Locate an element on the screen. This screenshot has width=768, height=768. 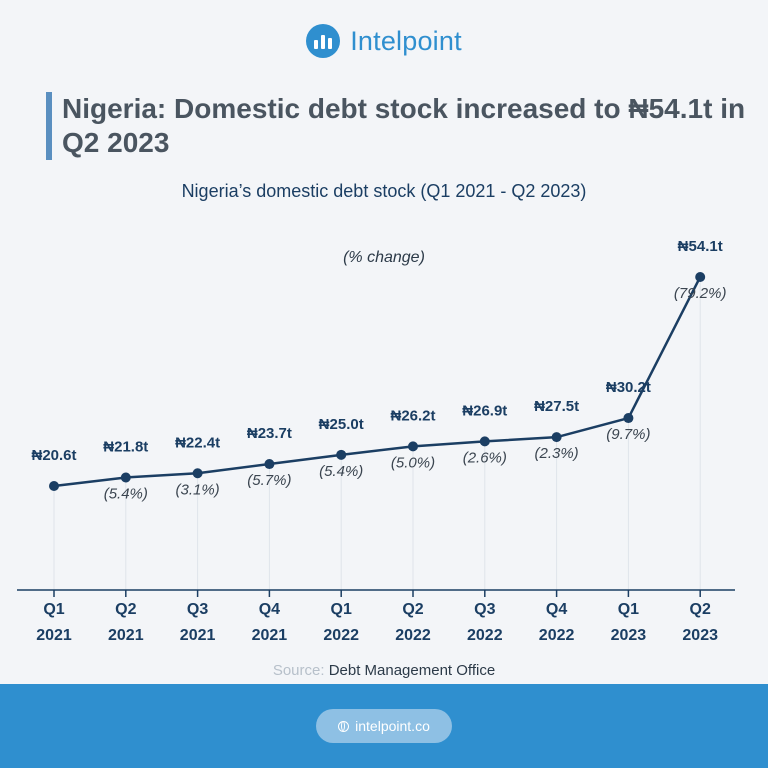
value-label: ₦26.9t is located at coordinates (484, 410).